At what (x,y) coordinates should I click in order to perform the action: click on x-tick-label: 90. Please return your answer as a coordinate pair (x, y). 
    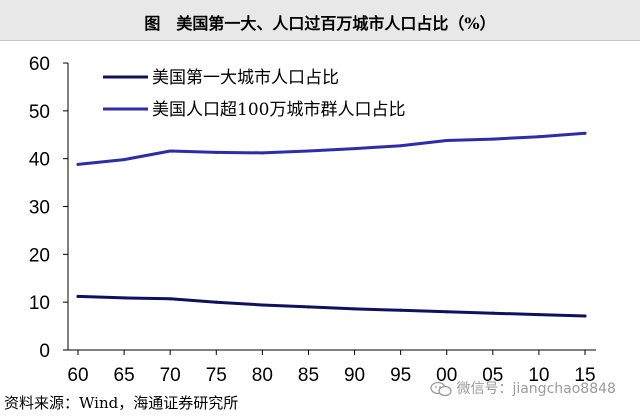
    Looking at the image, I should click on (354, 375).